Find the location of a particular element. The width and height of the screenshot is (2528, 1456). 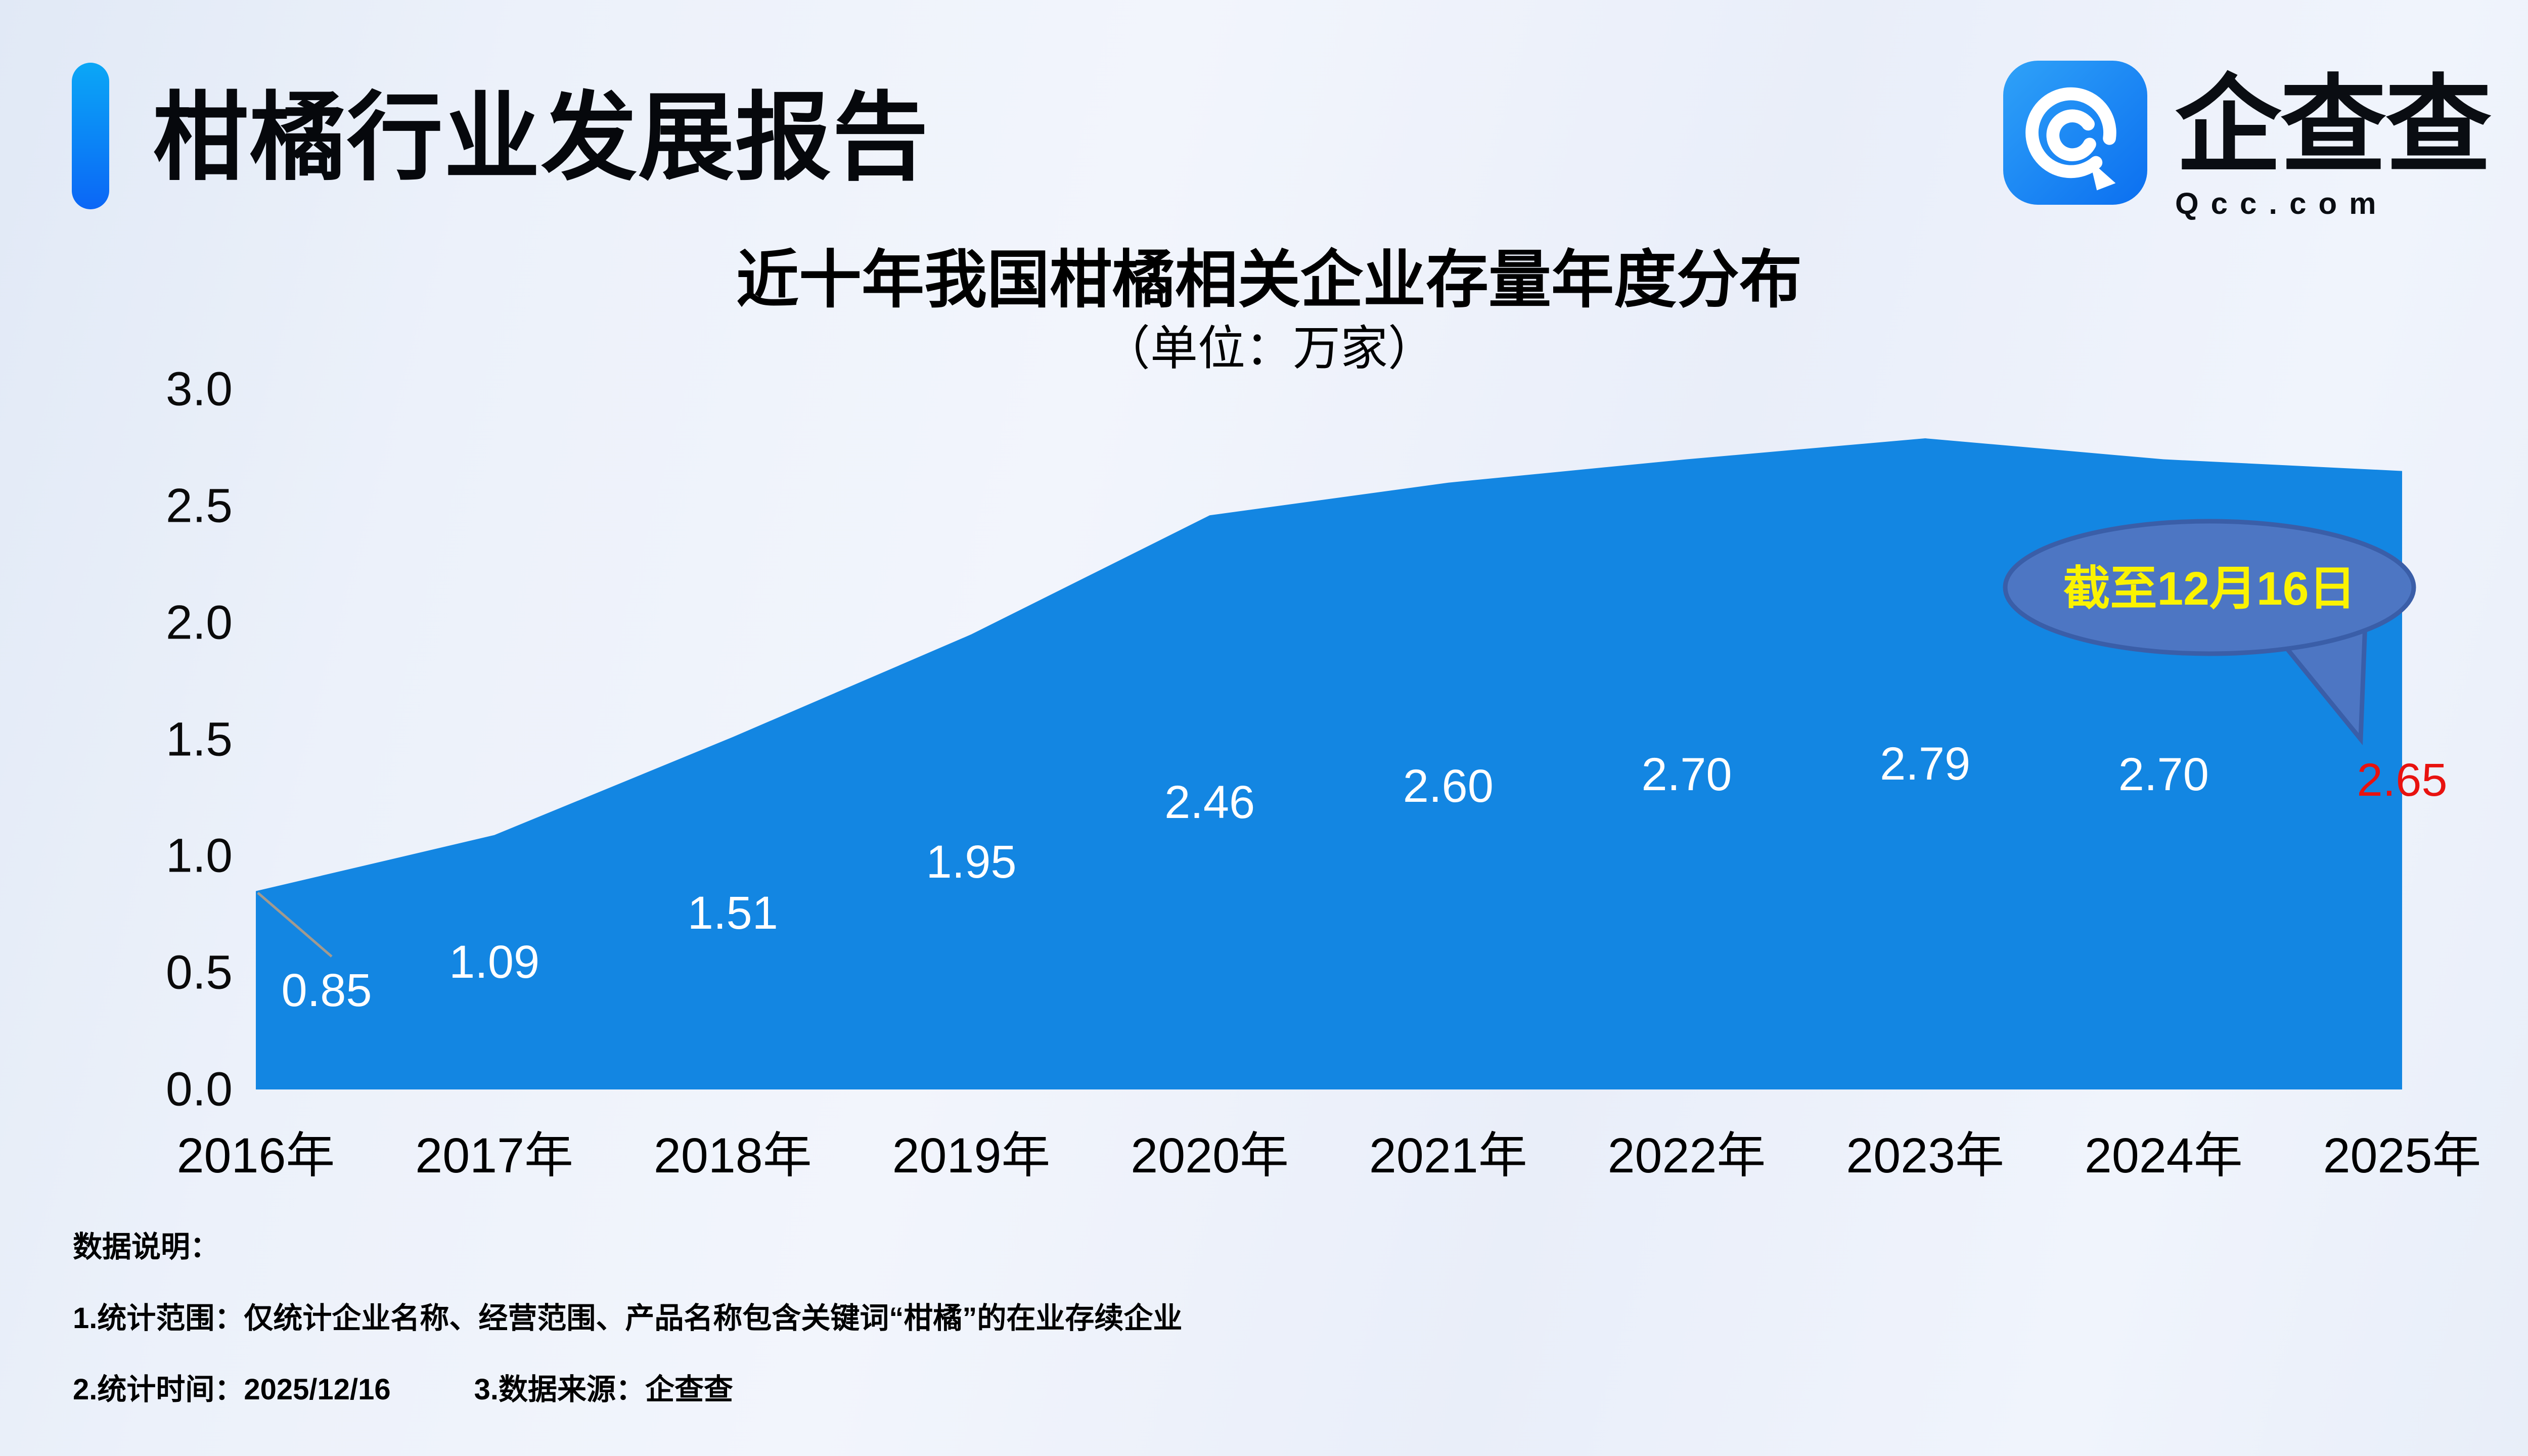

first-point-leader-line is located at coordinates (295, 925).